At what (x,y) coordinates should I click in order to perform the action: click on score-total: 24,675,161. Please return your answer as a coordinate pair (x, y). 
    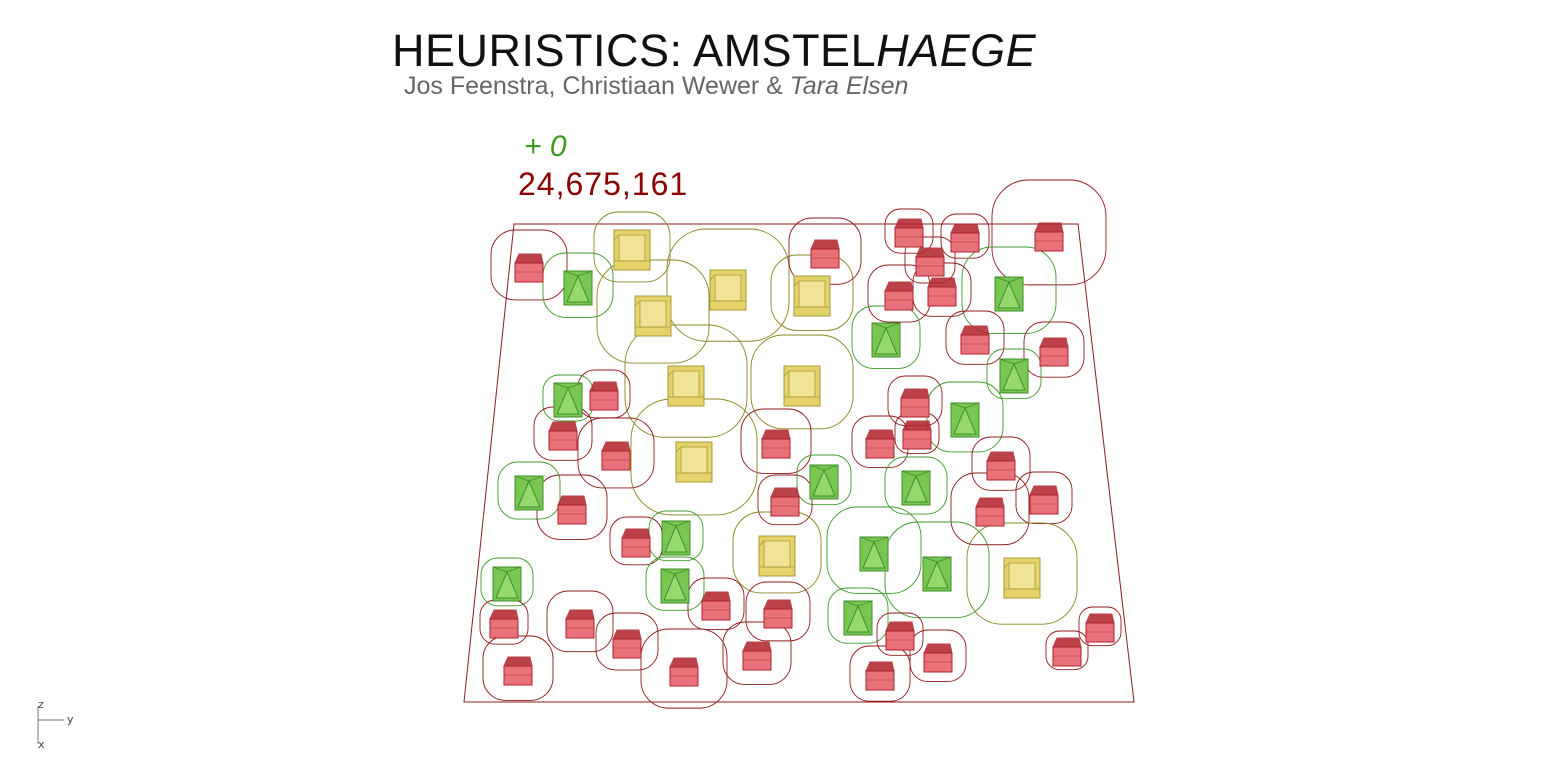
    Looking at the image, I should click on (603, 184).